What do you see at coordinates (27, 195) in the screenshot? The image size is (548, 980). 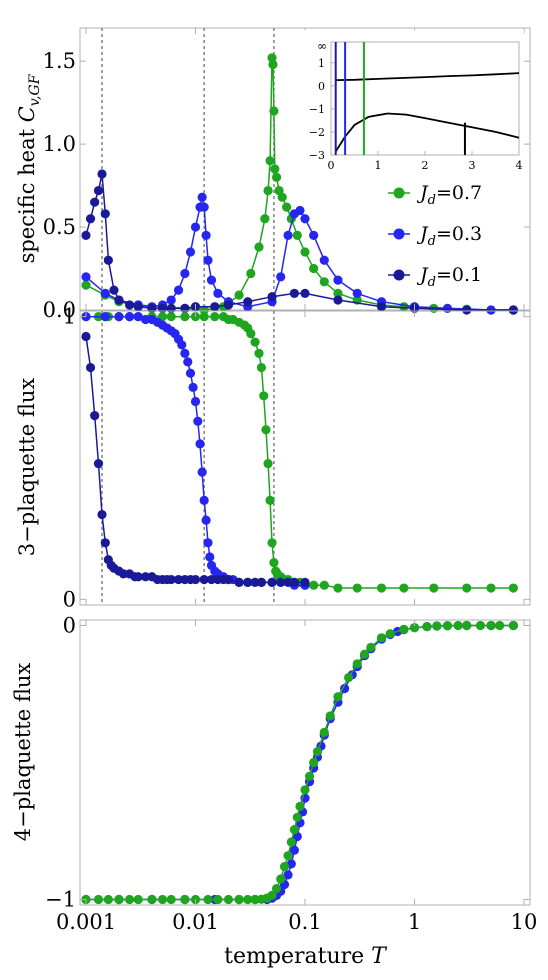 I see `ylabel-text: specific heat` at bounding box center [27, 195].